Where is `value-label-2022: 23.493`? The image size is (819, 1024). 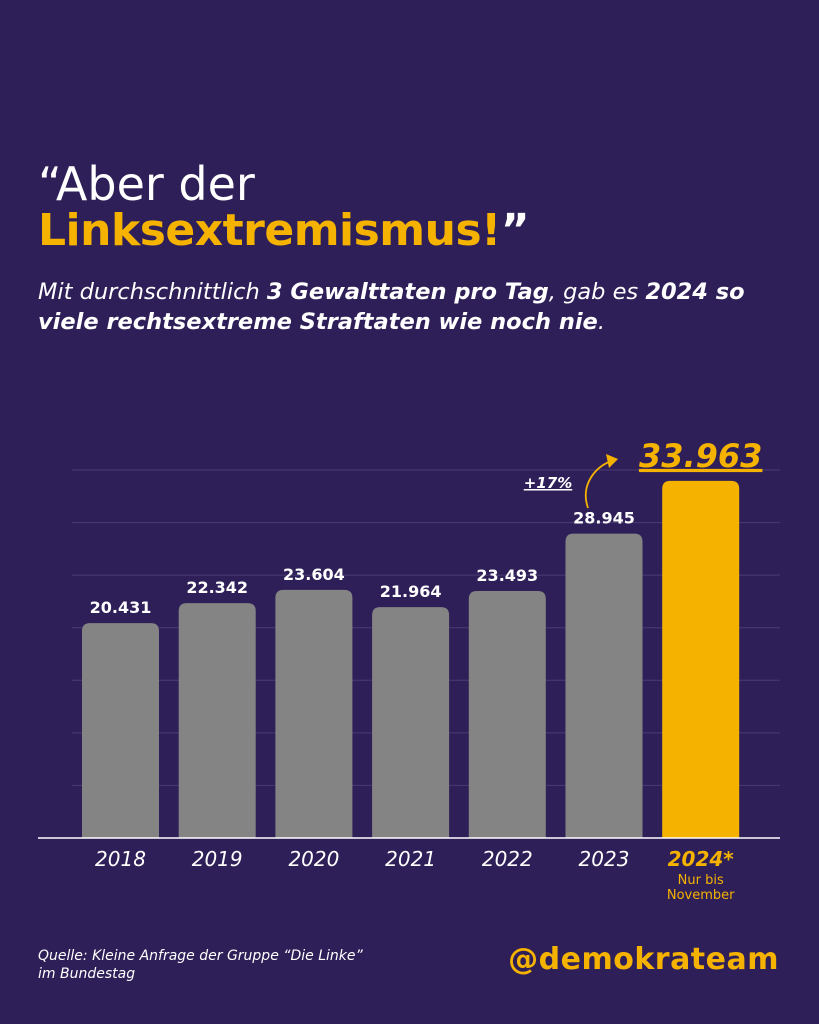 value-label-2022: 23.493 is located at coordinates (507, 575).